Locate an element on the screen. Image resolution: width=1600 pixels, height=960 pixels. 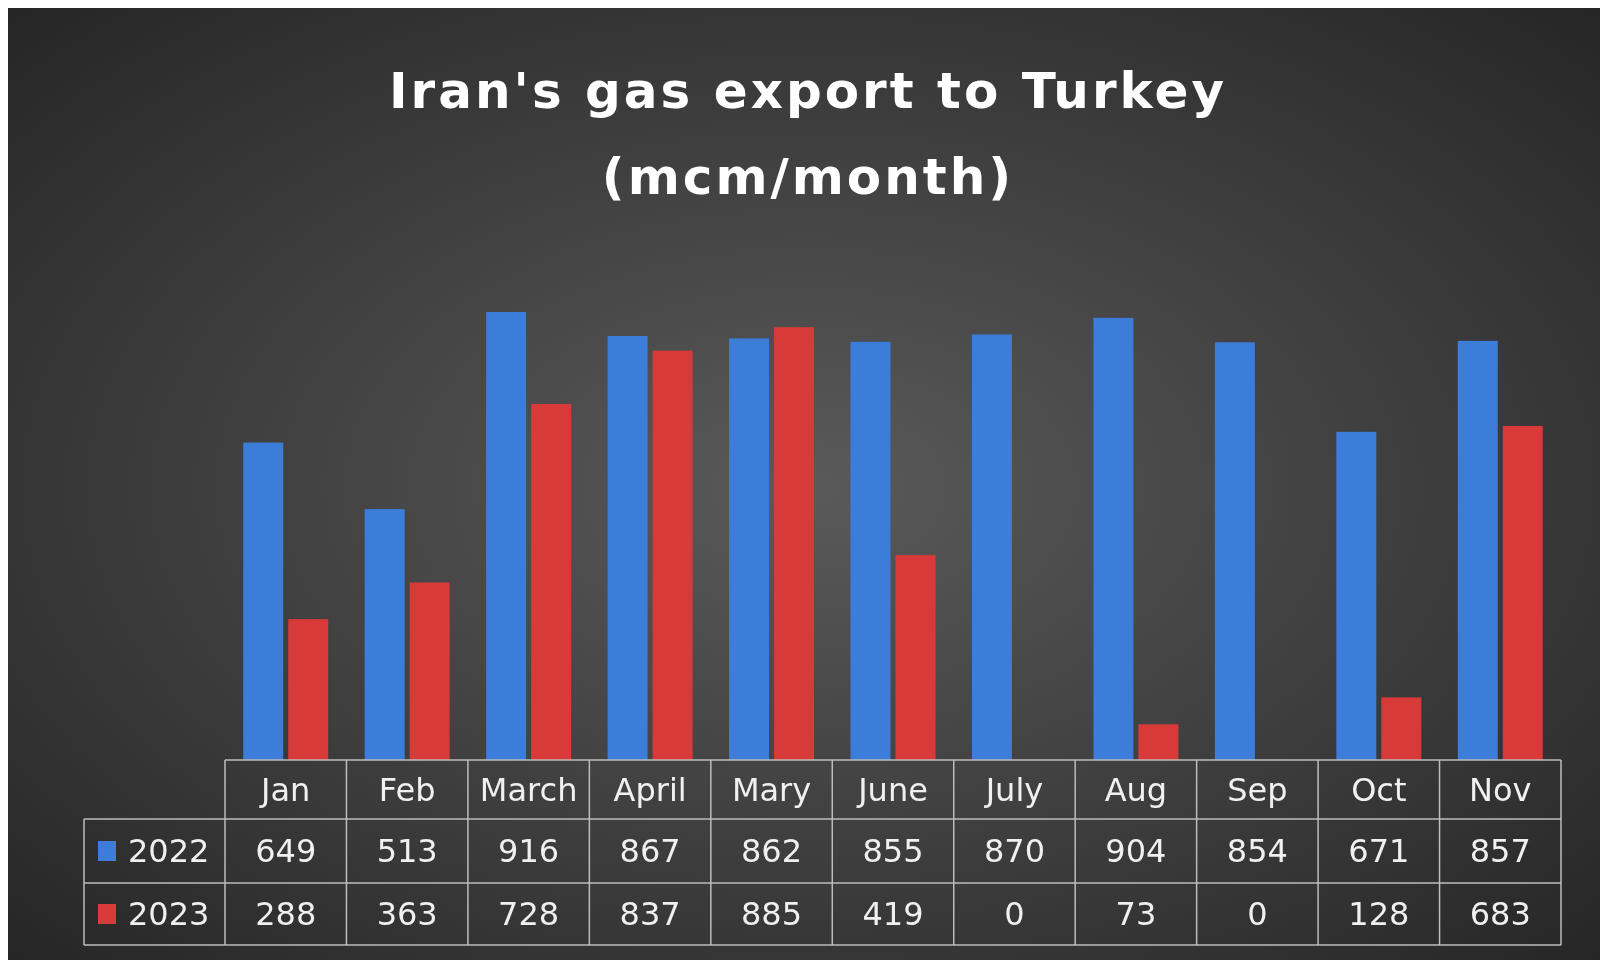
data-label: 837 is located at coordinates (650, 914).